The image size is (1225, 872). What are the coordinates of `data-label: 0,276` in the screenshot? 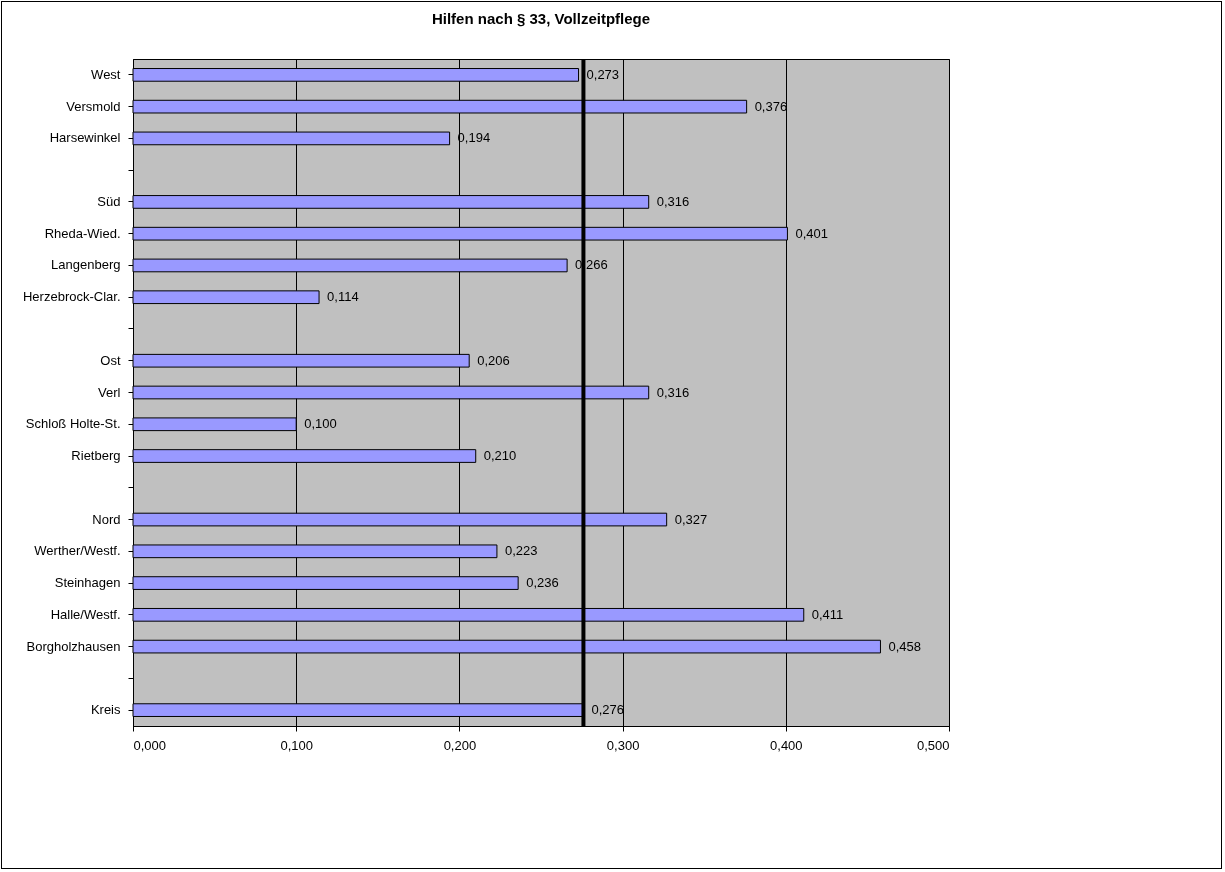 It's located at (607, 710).